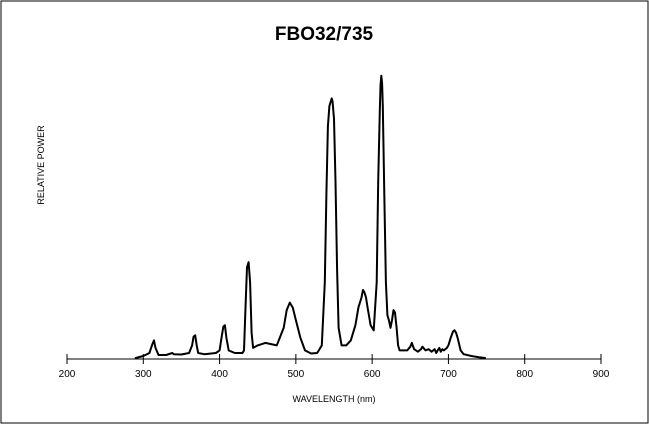  I want to click on x-axis-label: WAVELENGTH (nm), so click(333, 399).